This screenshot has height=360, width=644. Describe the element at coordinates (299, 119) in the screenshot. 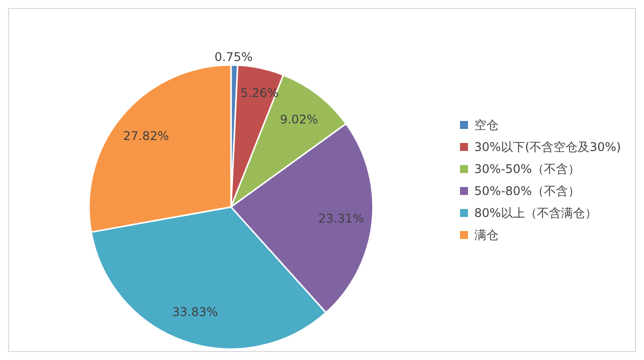

I see `data-label: 9.02%` at that location.